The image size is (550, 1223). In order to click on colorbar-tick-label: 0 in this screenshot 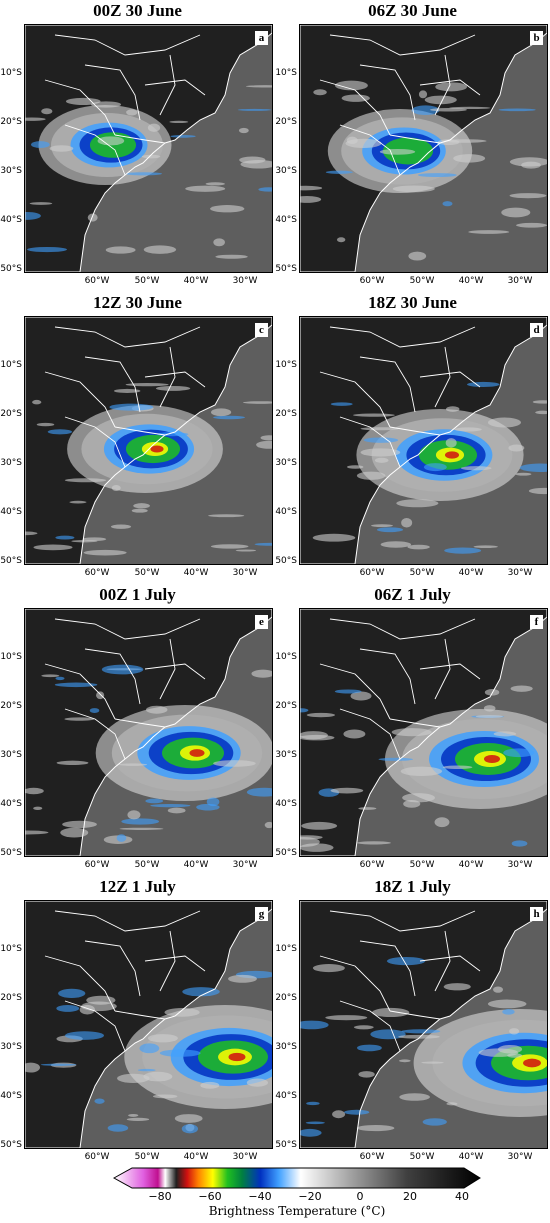, I will do `click(360, 1196)`.